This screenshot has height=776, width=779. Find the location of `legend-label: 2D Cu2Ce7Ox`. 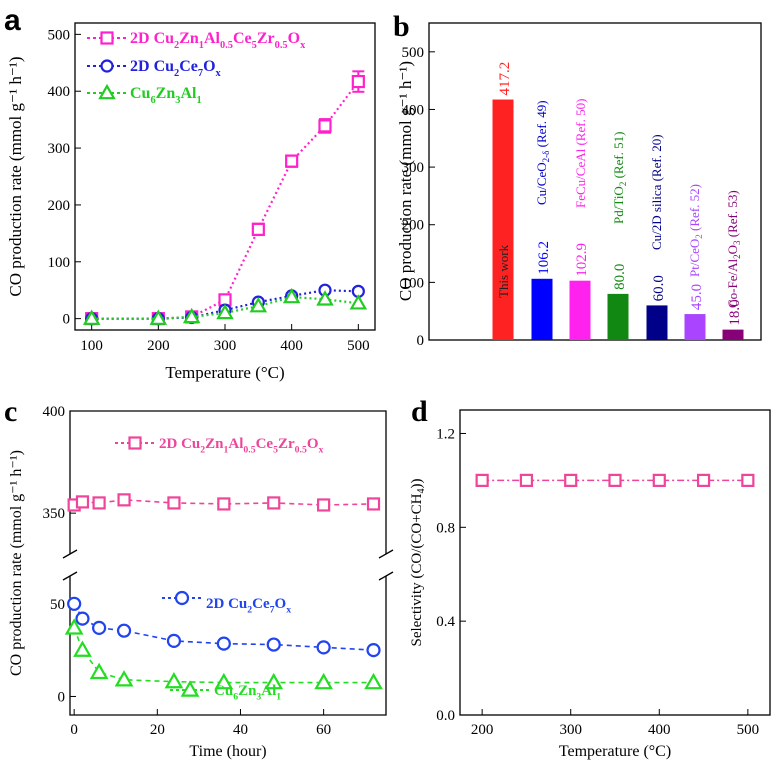

legend-label: 2D Cu2Ce7Ox is located at coordinates (176, 68).